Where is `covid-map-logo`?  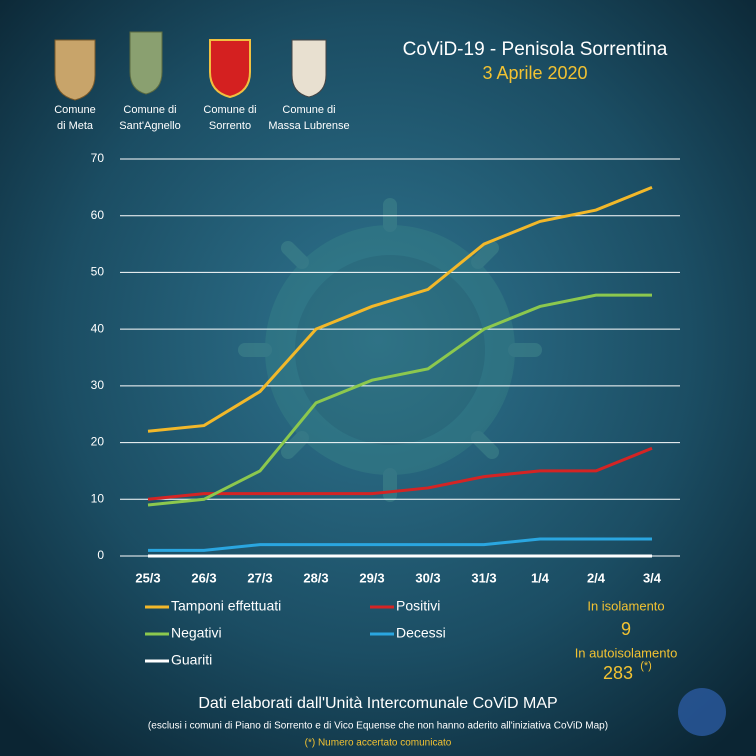 covid-map-logo is located at coordinates (702, 712).